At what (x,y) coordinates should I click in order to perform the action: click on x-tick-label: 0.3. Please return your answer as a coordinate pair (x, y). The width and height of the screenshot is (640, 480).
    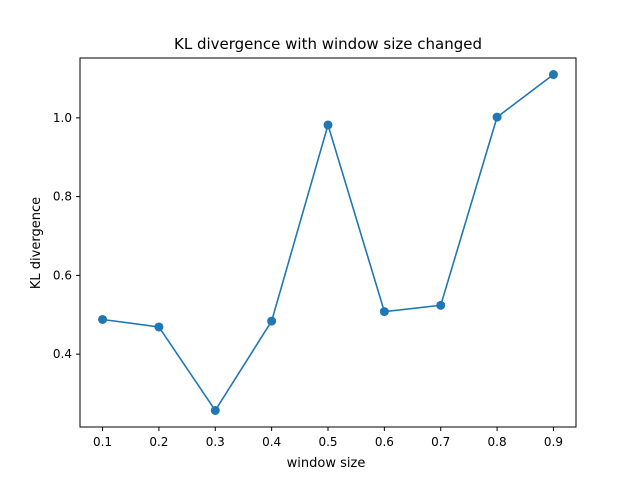
    Looking at the image, I should click on (215, 442).